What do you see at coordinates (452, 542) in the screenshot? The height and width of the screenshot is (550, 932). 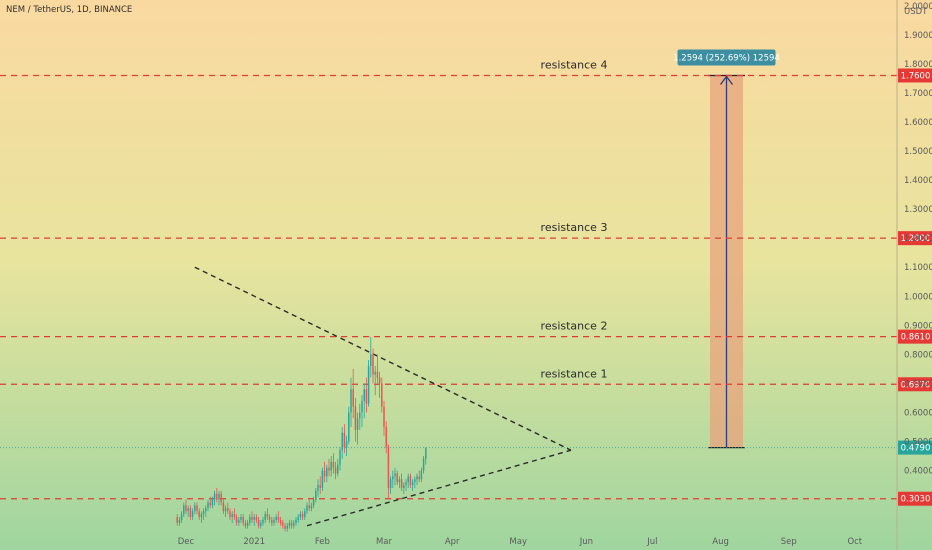 I see `x-tick-label: Apr` at bounding box center [452, 542].